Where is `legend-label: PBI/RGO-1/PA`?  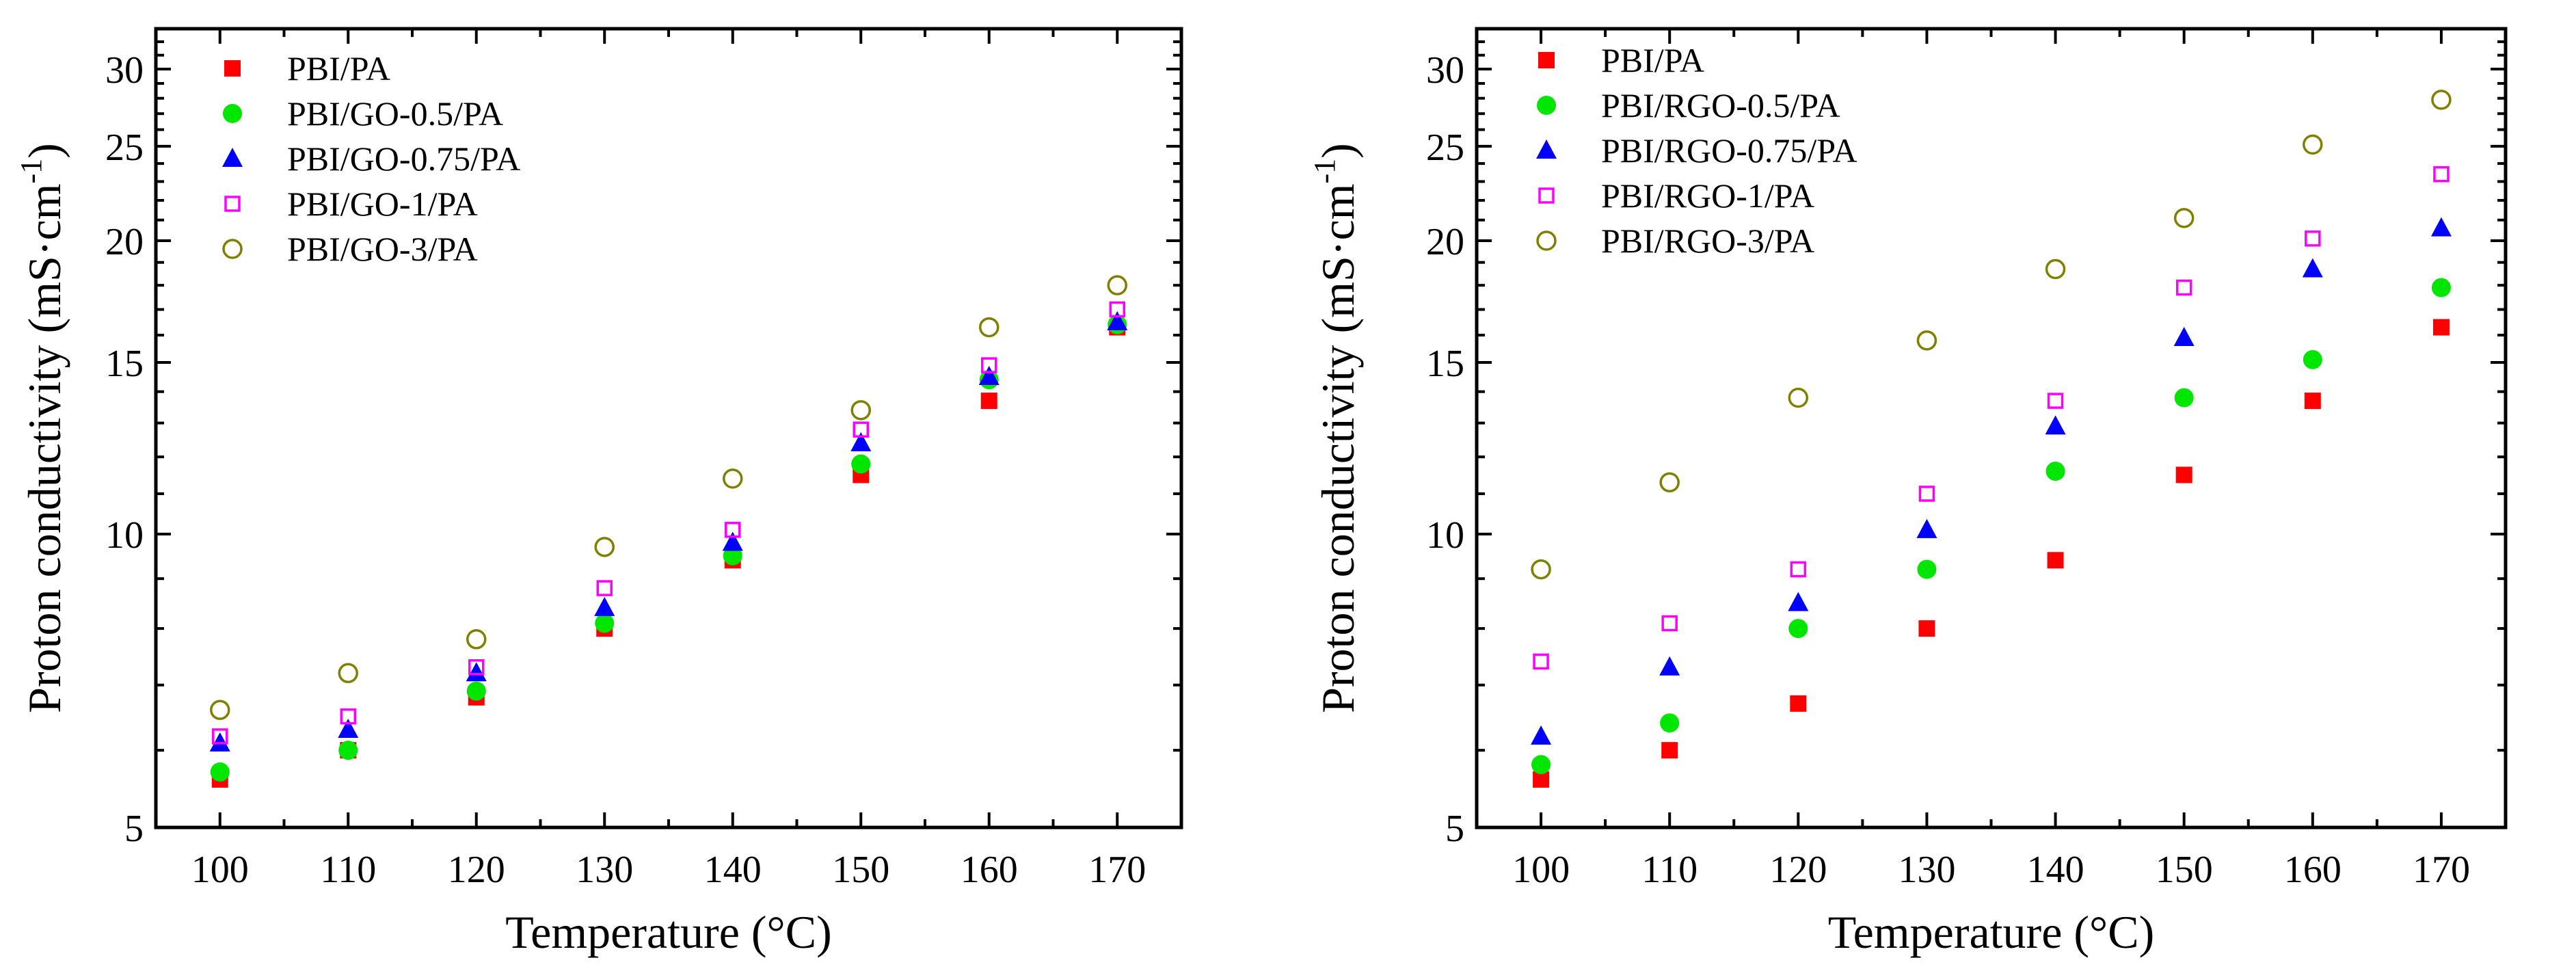 legend-label: PBI/RGO-1/PA is located at coordinates (1707, 195).